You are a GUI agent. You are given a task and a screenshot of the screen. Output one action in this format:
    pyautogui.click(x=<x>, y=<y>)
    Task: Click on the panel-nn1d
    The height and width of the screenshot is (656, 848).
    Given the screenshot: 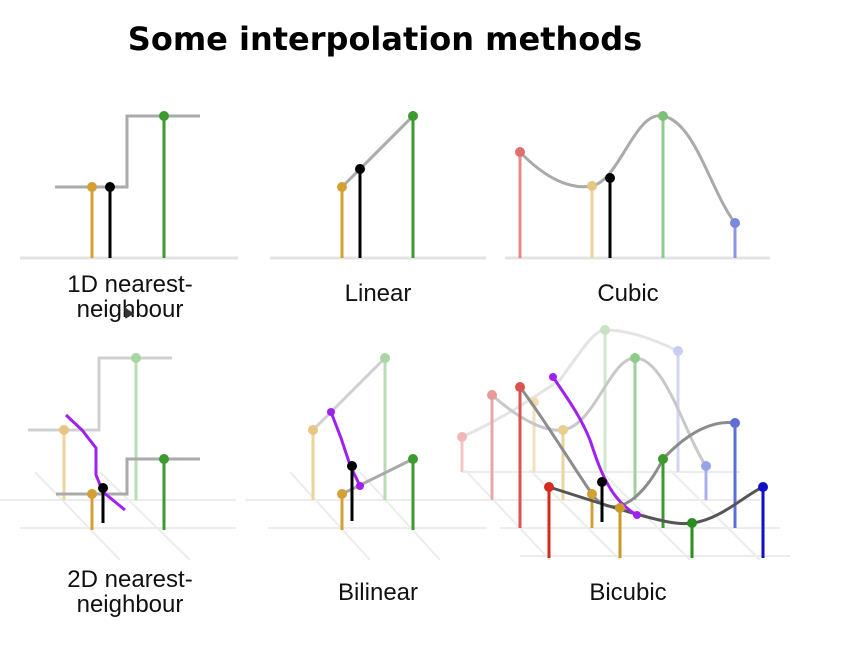 What is the action you would take?
    pyautogui.click(x=129, y=185)
    